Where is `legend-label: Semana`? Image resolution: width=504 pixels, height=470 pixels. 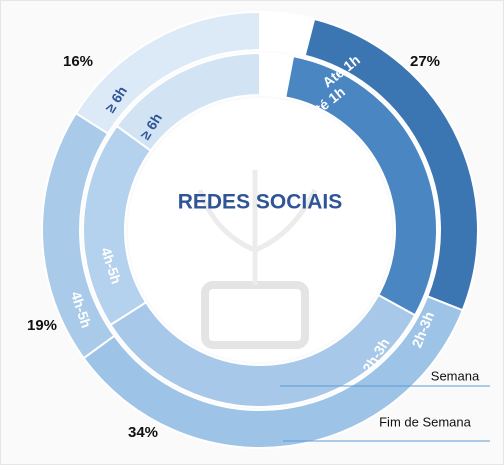 legend-label: Semana is located at coordinates (455, 375).